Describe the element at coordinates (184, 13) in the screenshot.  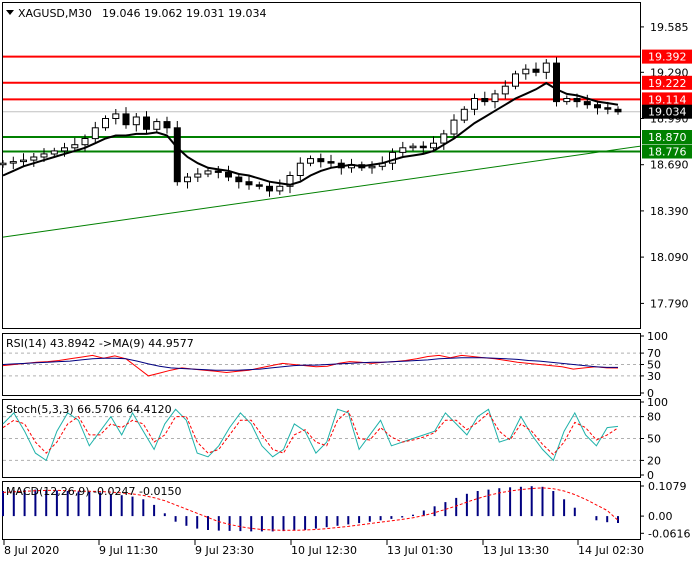
I see `ohlc-values: 19.046 19.062 19.031 19.034` at that location.